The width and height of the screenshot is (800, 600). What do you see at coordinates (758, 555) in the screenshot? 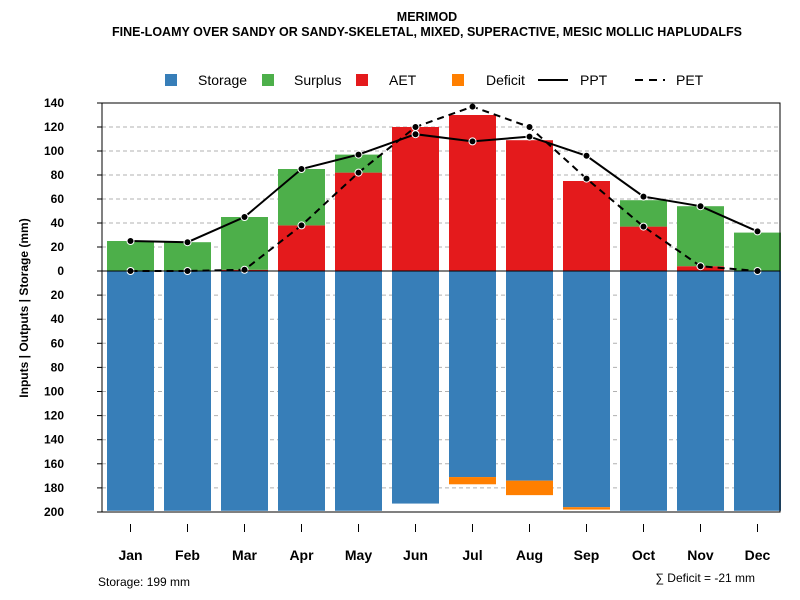
I see `x-tick-label-dec: Dec` at bounding box center [758, 555].